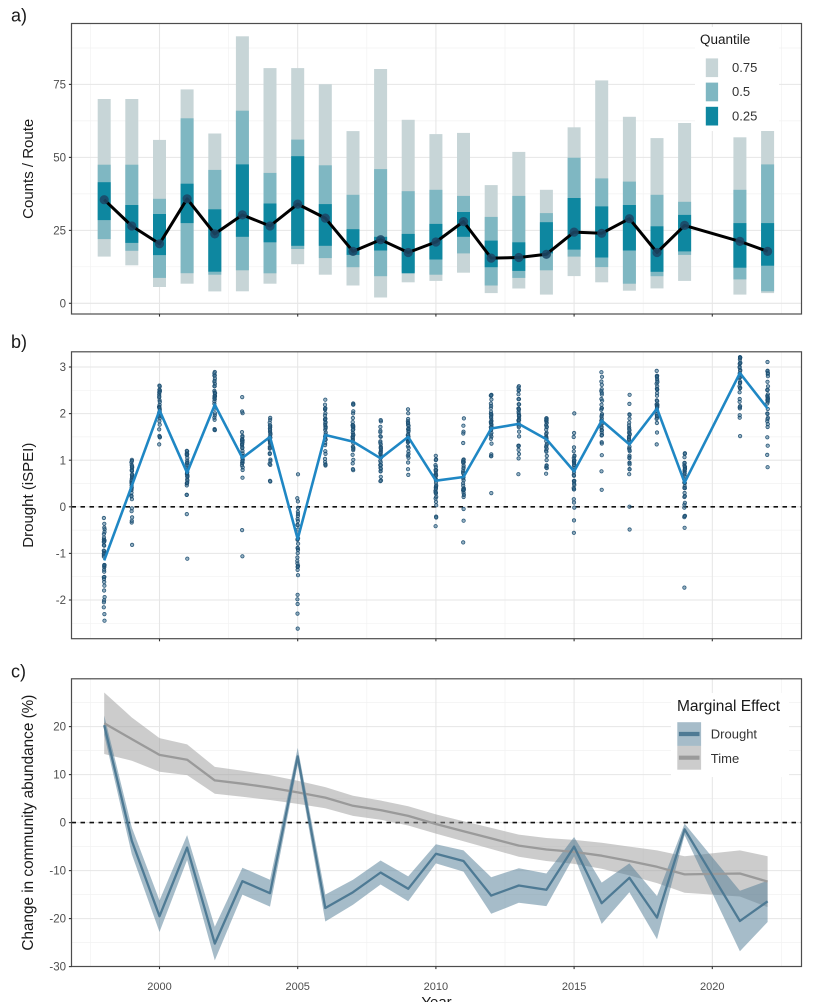 The image size is (822, 1007). I want to click on svg-text: 2010, so click(436, 987).